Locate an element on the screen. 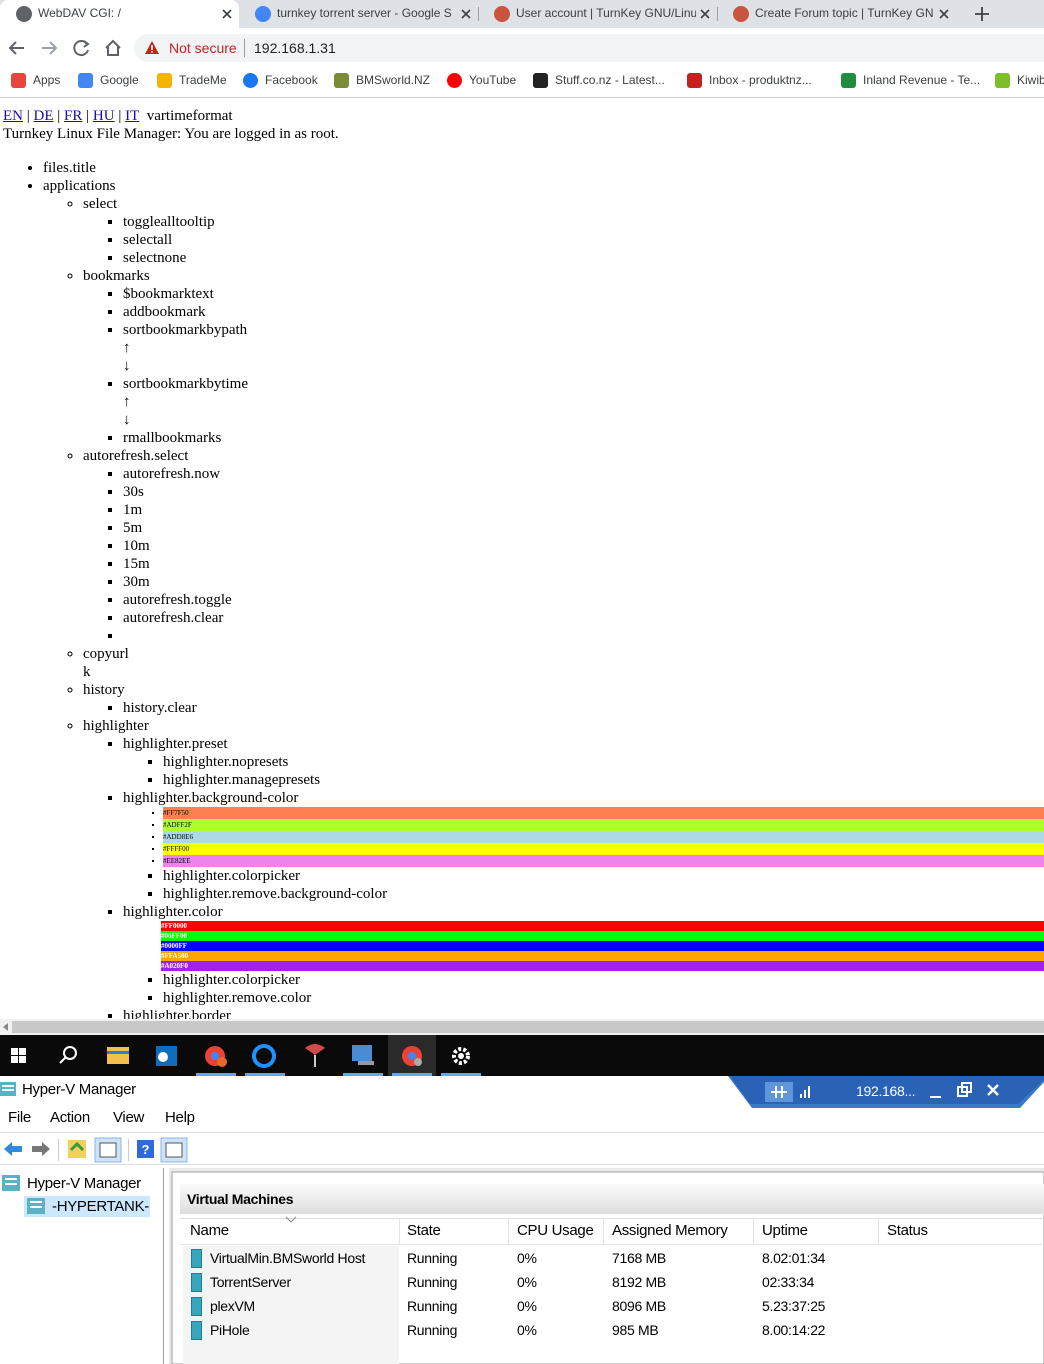 The width and height of the screenshot is (1044, 1364). menu-label: 1m is located at coordinates (133, 510).